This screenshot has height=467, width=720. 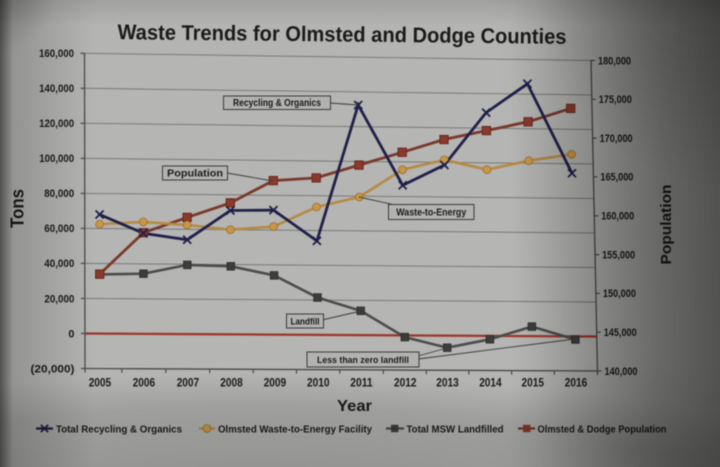 I want to click on svg-text: 145,000, so click(x=620, y=333).